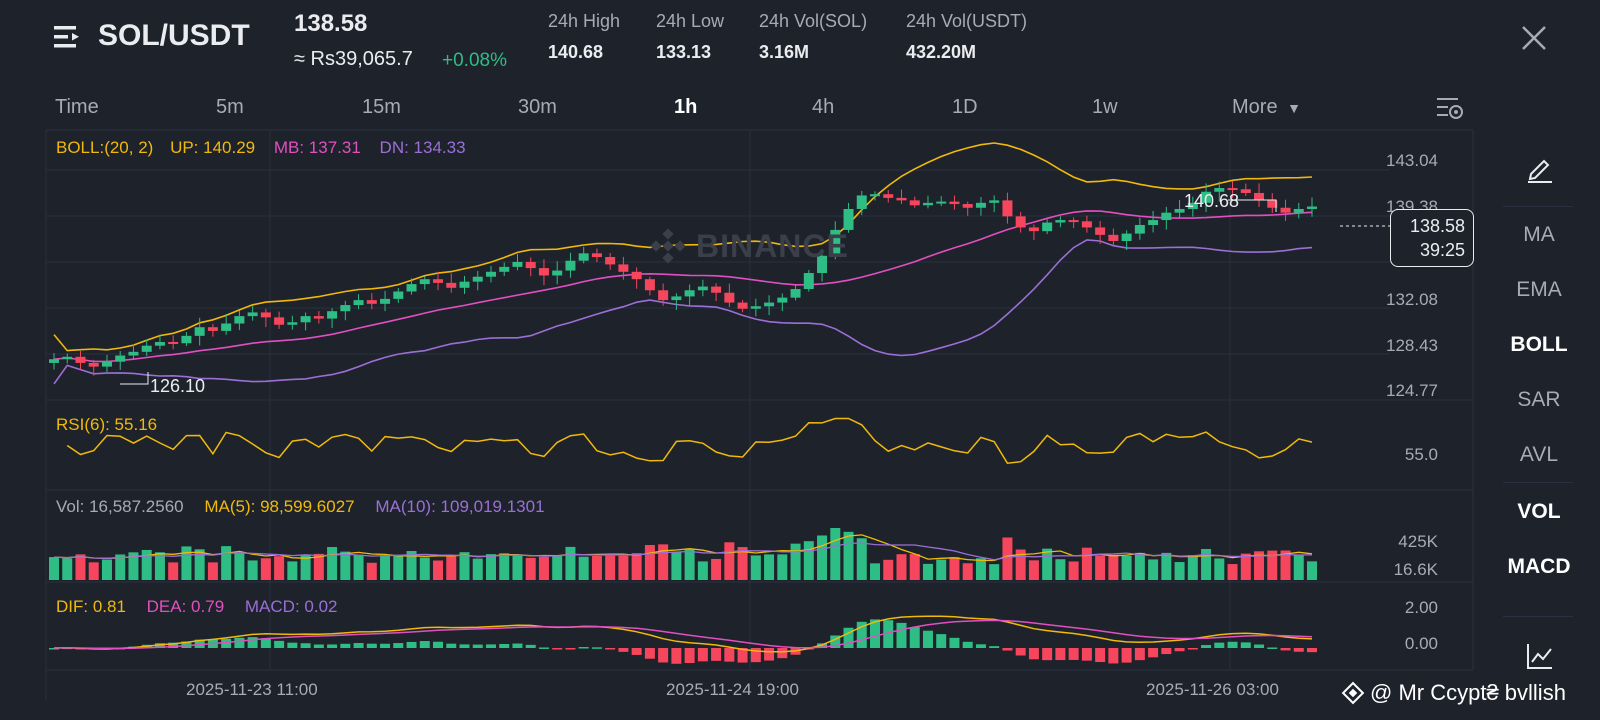 Image resolution: width=1600 pixels, height=720 pixels. What do you see at coordinates (174, 35) in the screenshot?
I see `pair-title: SOL/USDT` at bounding box center [174, 35].